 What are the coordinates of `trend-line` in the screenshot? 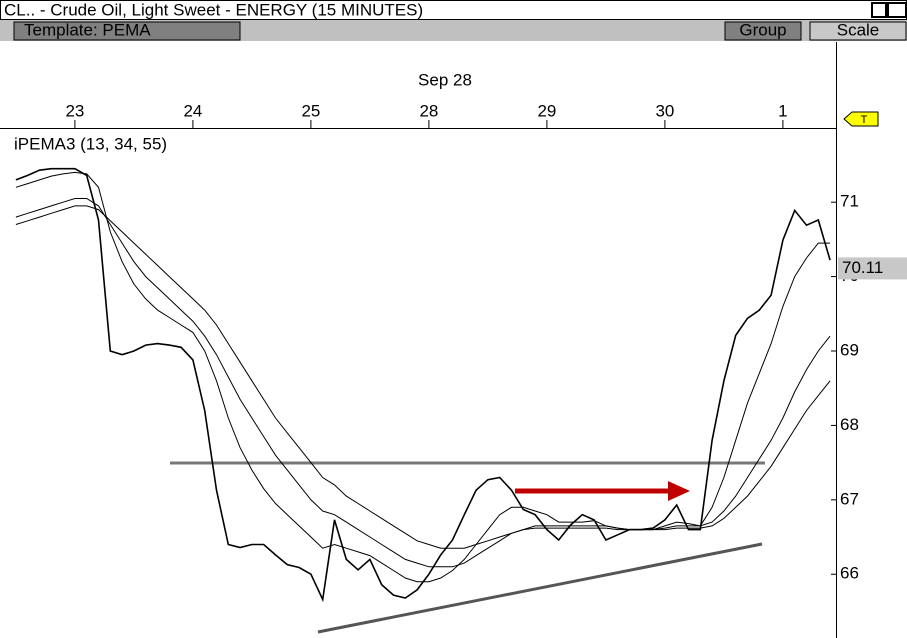 It's located at (540, 588).